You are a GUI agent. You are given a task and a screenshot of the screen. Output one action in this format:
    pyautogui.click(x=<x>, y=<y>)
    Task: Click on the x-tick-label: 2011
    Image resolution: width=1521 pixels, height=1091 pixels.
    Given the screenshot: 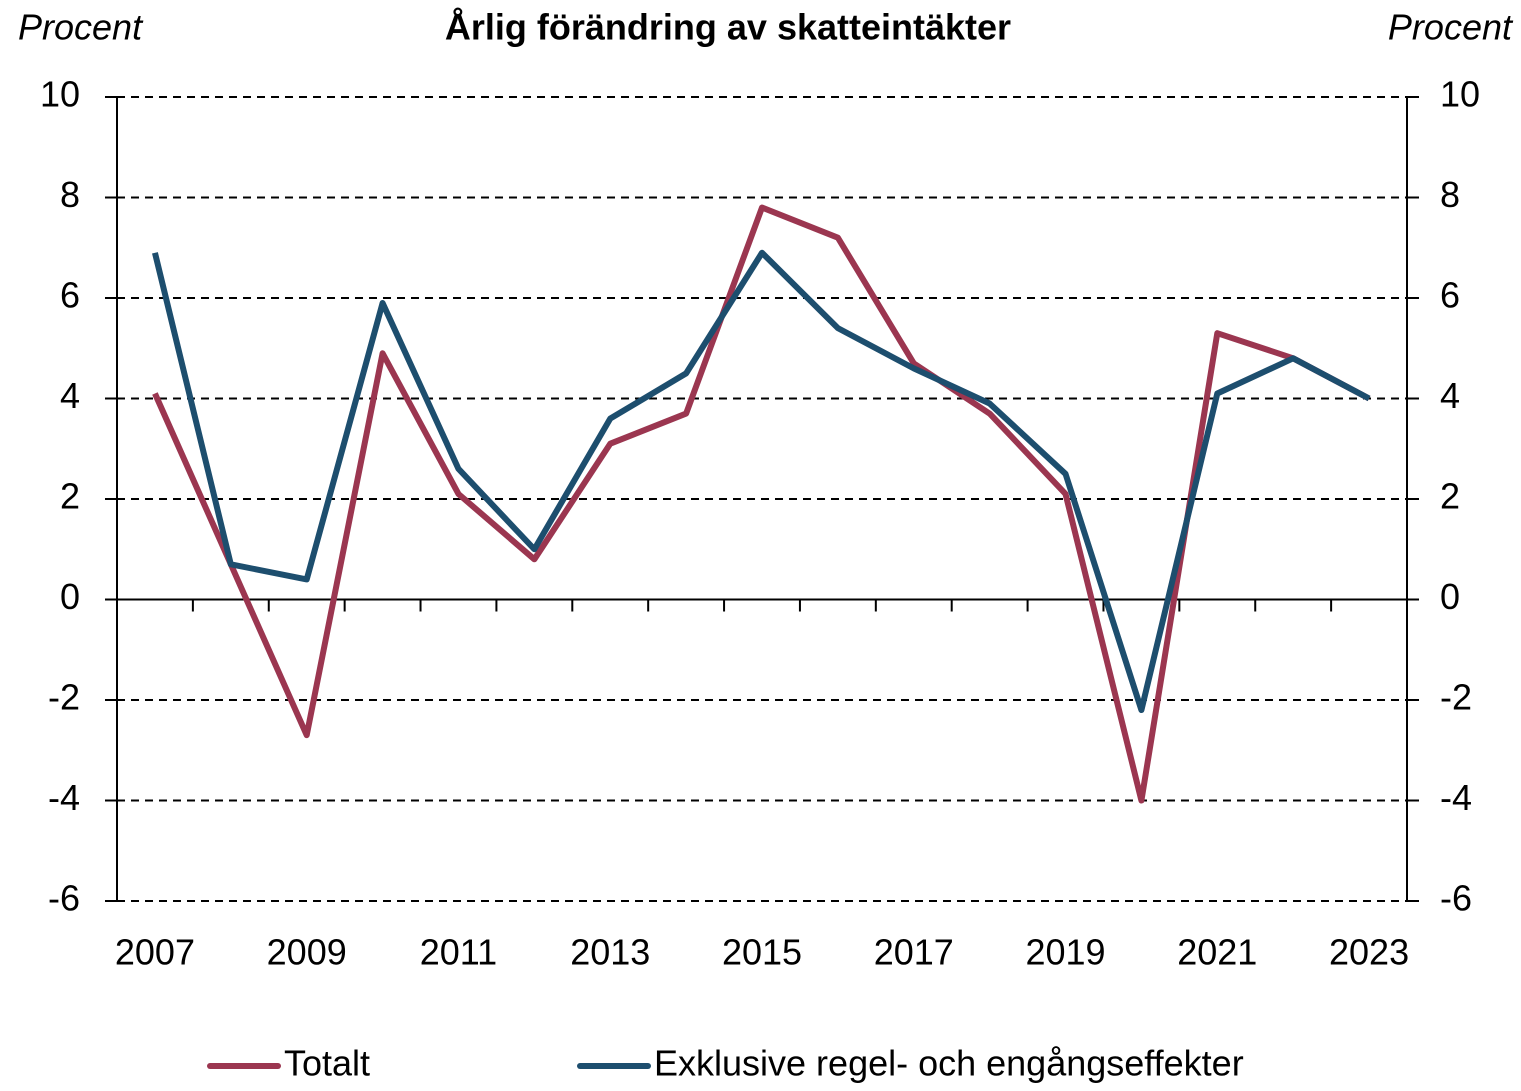 What is the action you would take?
    pyautogui.click(x=458, y=952)
    